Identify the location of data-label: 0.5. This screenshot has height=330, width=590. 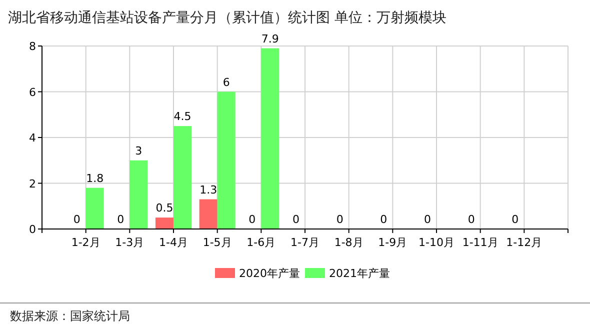
(165, 208).